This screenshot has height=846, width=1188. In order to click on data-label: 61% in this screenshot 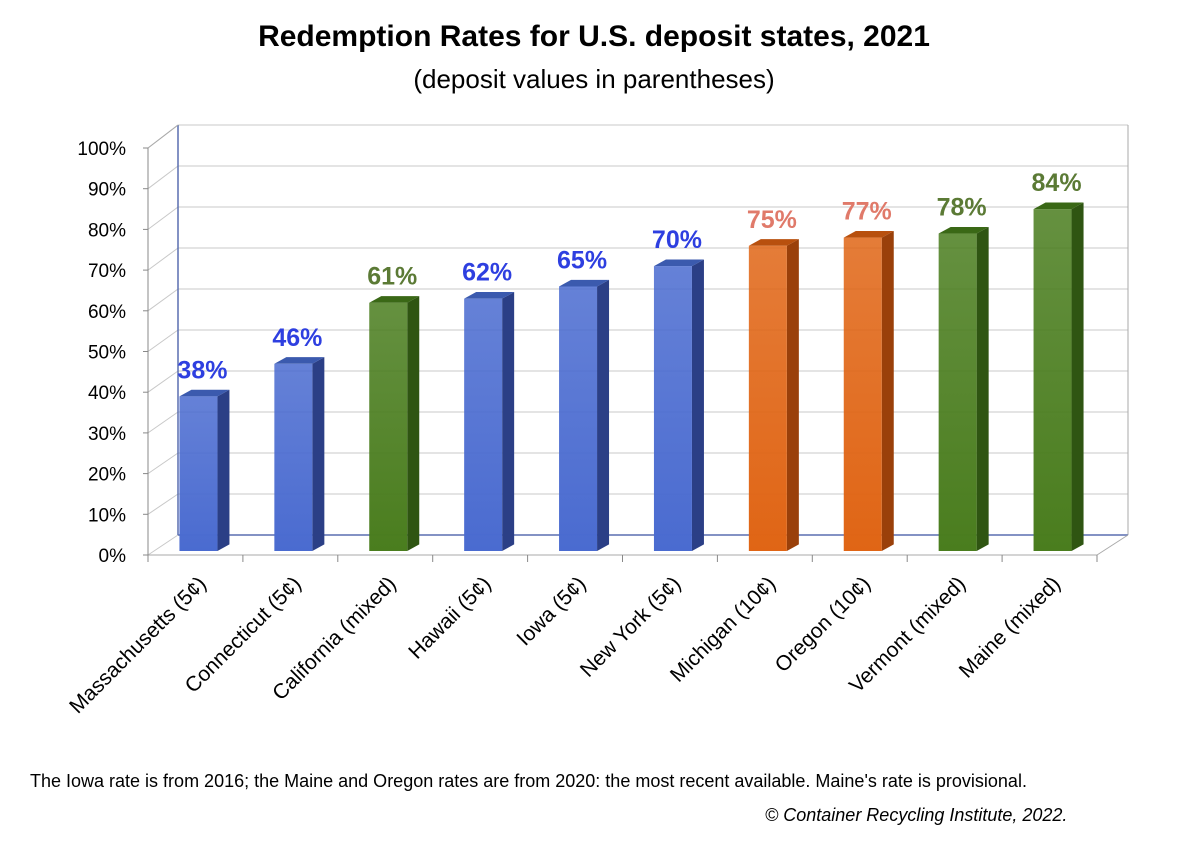, I will do `click(392, 277)`.